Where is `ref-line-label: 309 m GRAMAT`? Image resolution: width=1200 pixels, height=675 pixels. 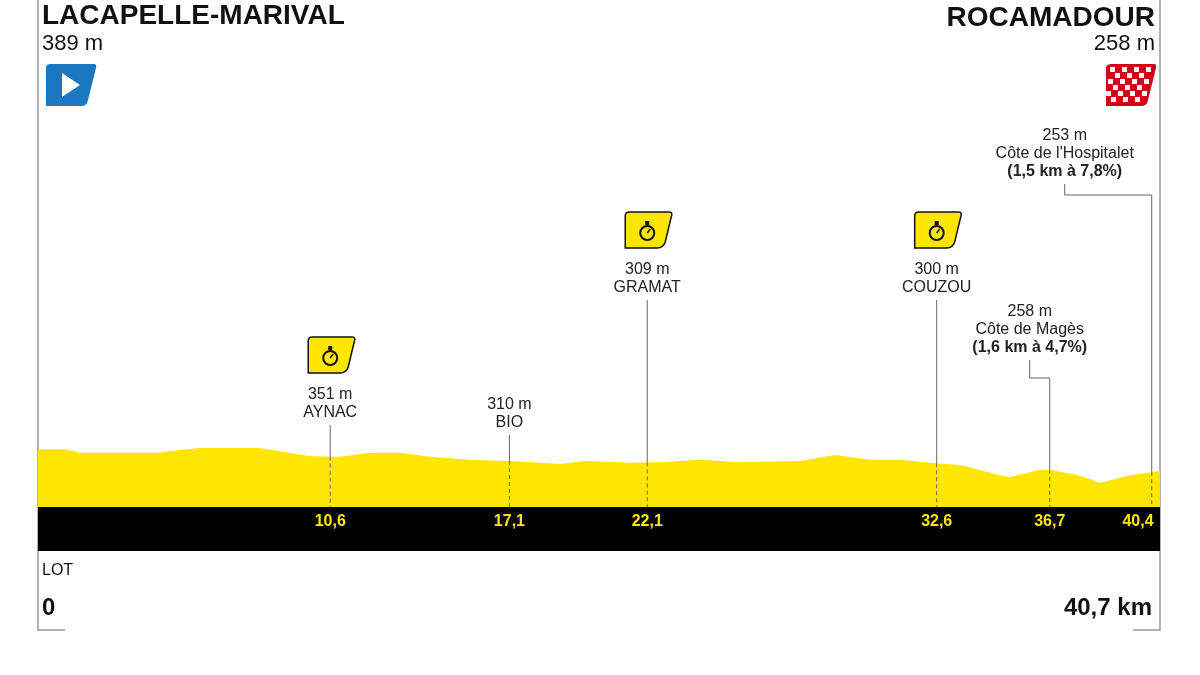 ref-line-label: 309 m GRAMAT is located at coordinates (647, 277).